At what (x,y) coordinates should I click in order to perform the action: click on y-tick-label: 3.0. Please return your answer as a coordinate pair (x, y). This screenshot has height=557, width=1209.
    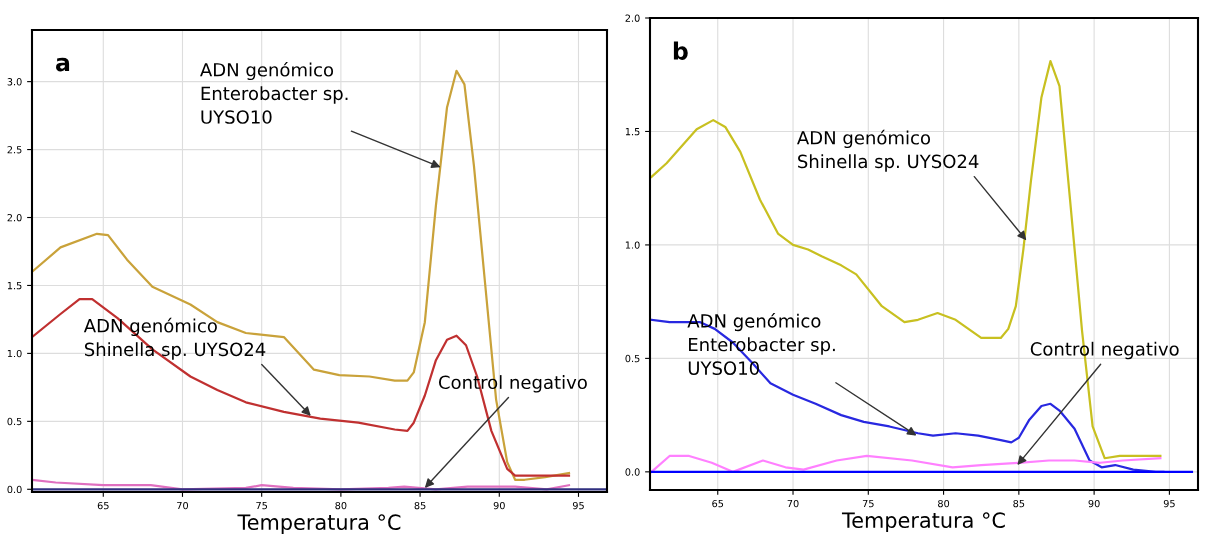
    Looking at the image, I should click on (14, 82).